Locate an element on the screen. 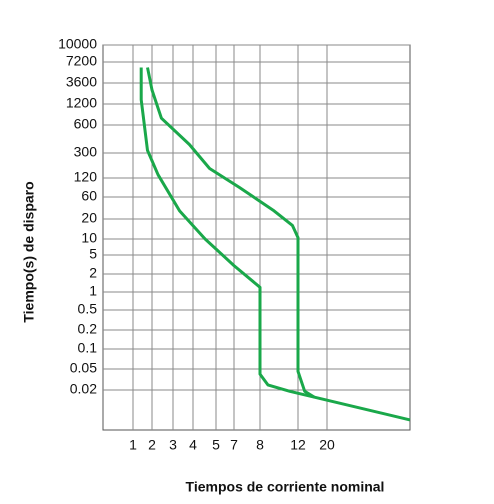 The width and height of the screenshot is (494, 504). y-tick-label: 0.2 is located at coordinates (88, 329).